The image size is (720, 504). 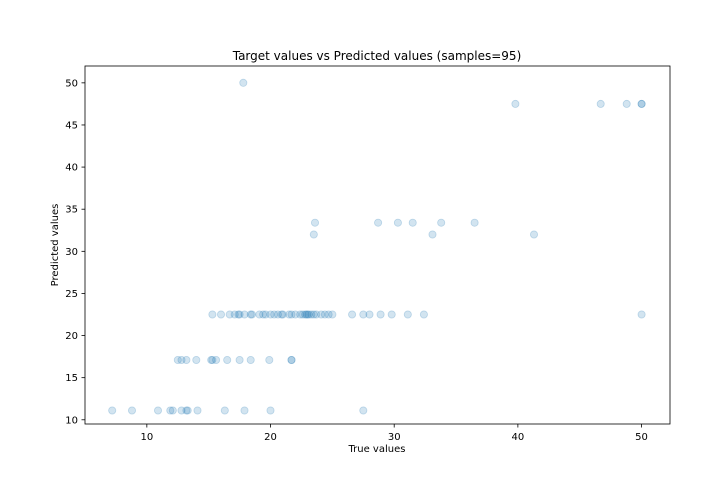 What do you see at coordinates (55, 245) in the screenshot?
I see `y-axis-title: Predicted values` at bounding box center [55, 245].